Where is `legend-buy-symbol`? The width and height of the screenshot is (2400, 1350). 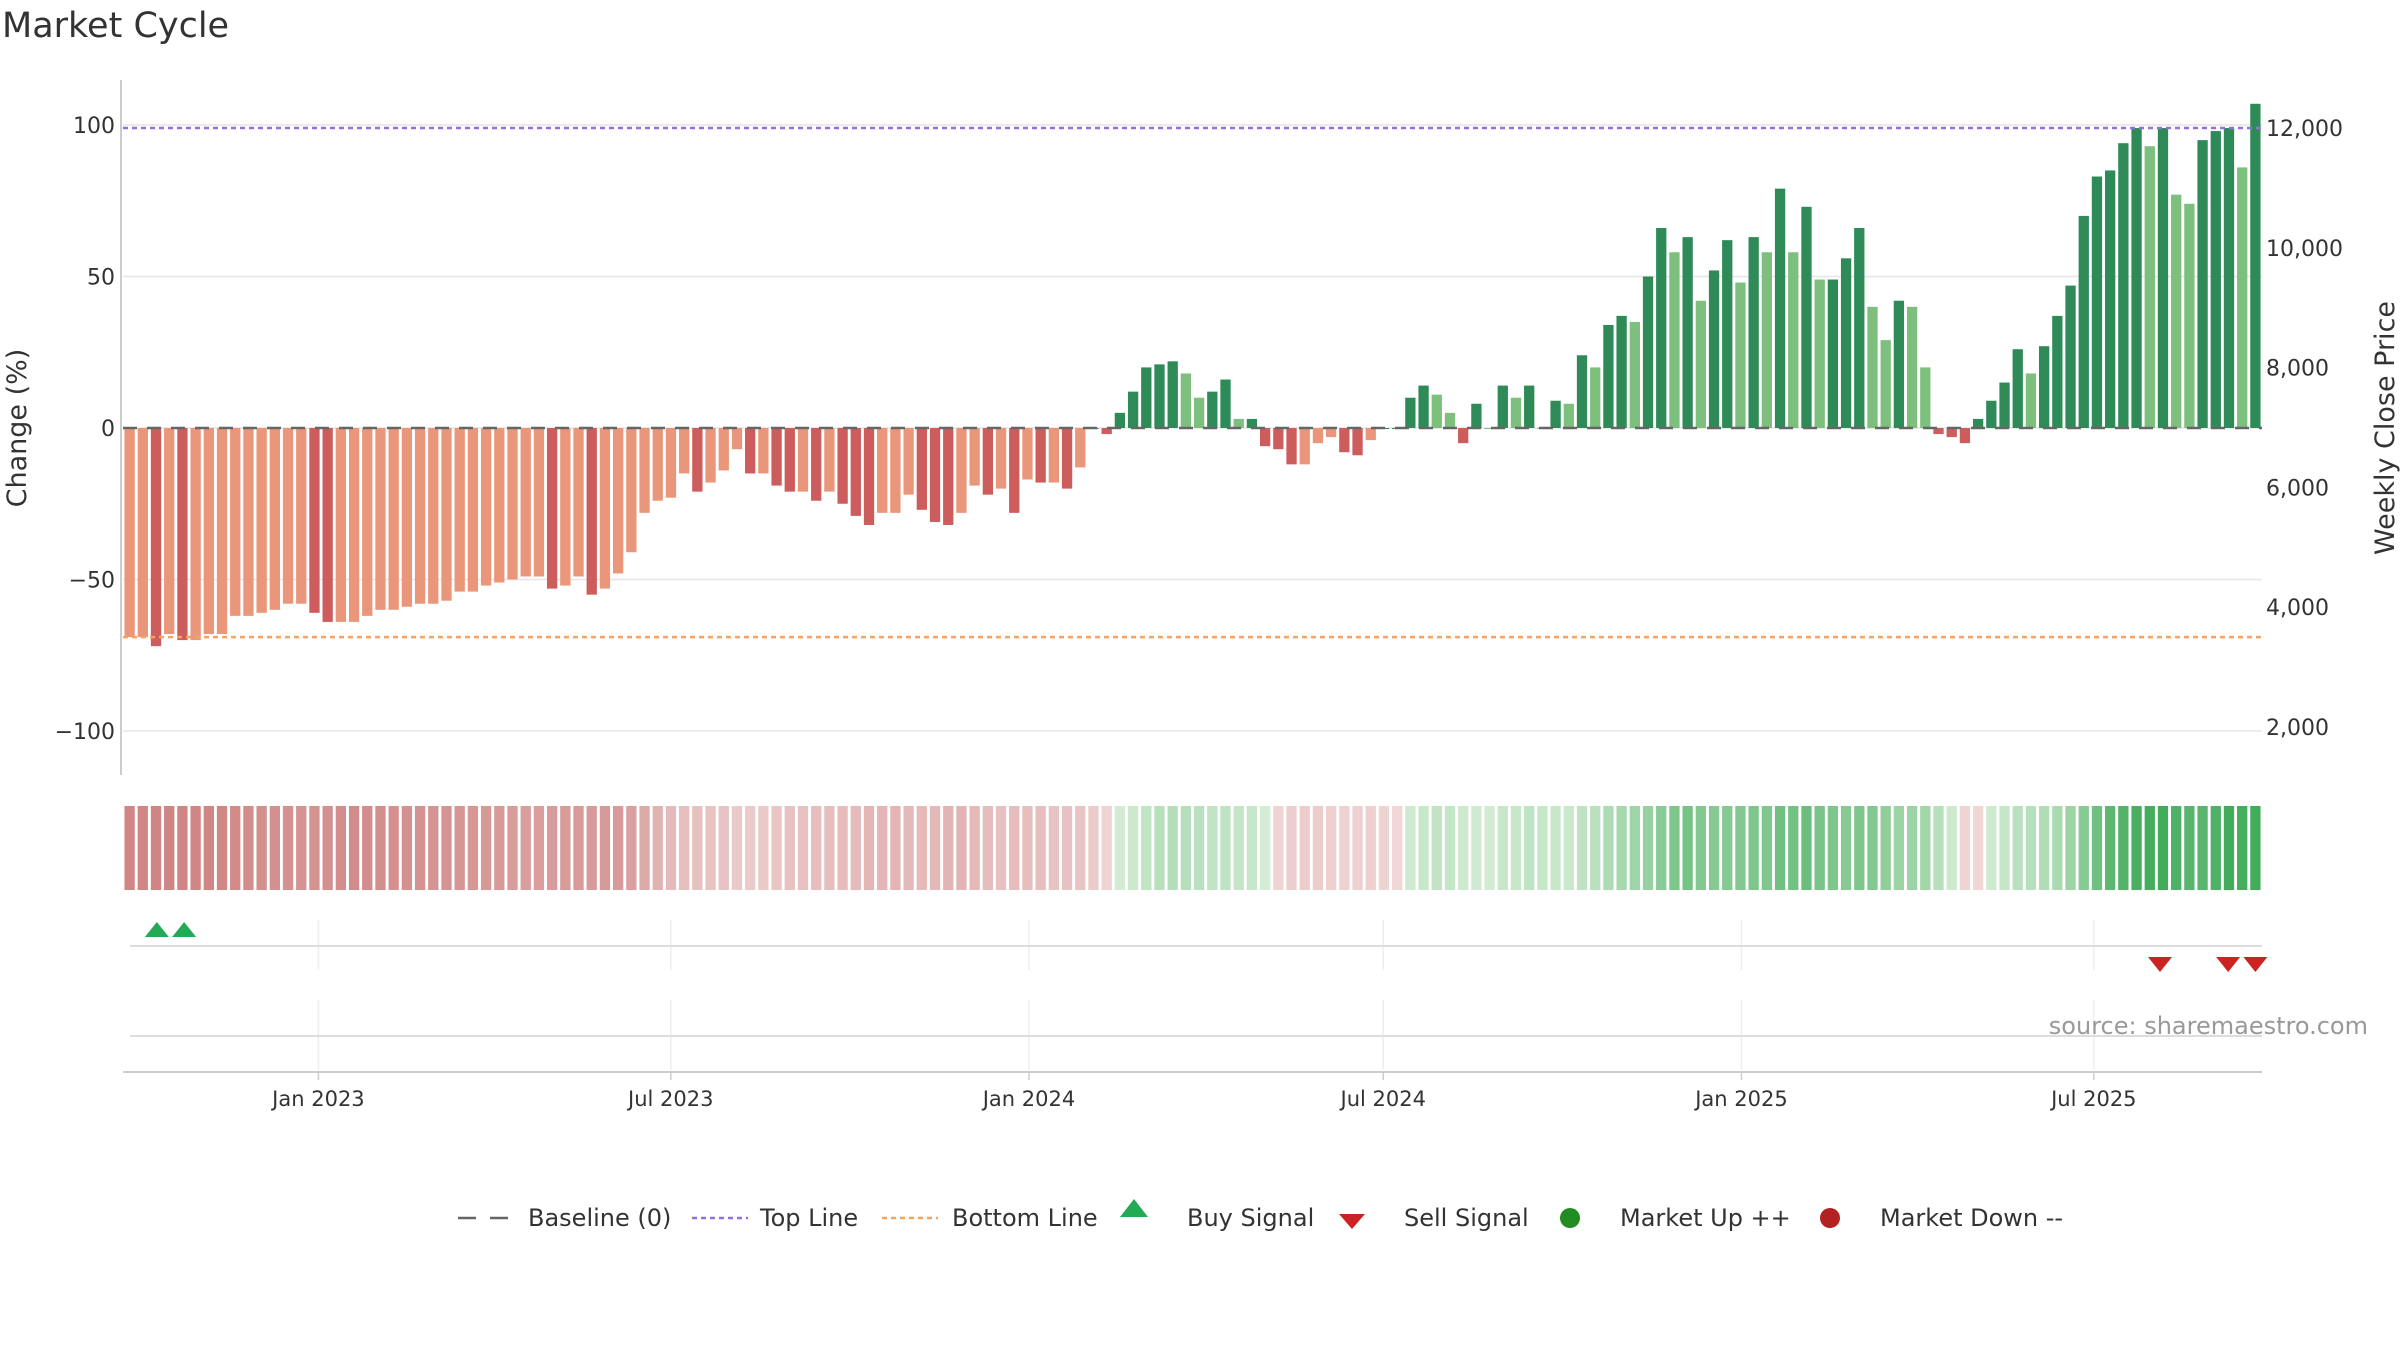 legend-buy-symbol is located at coordinates (1134, 1208).